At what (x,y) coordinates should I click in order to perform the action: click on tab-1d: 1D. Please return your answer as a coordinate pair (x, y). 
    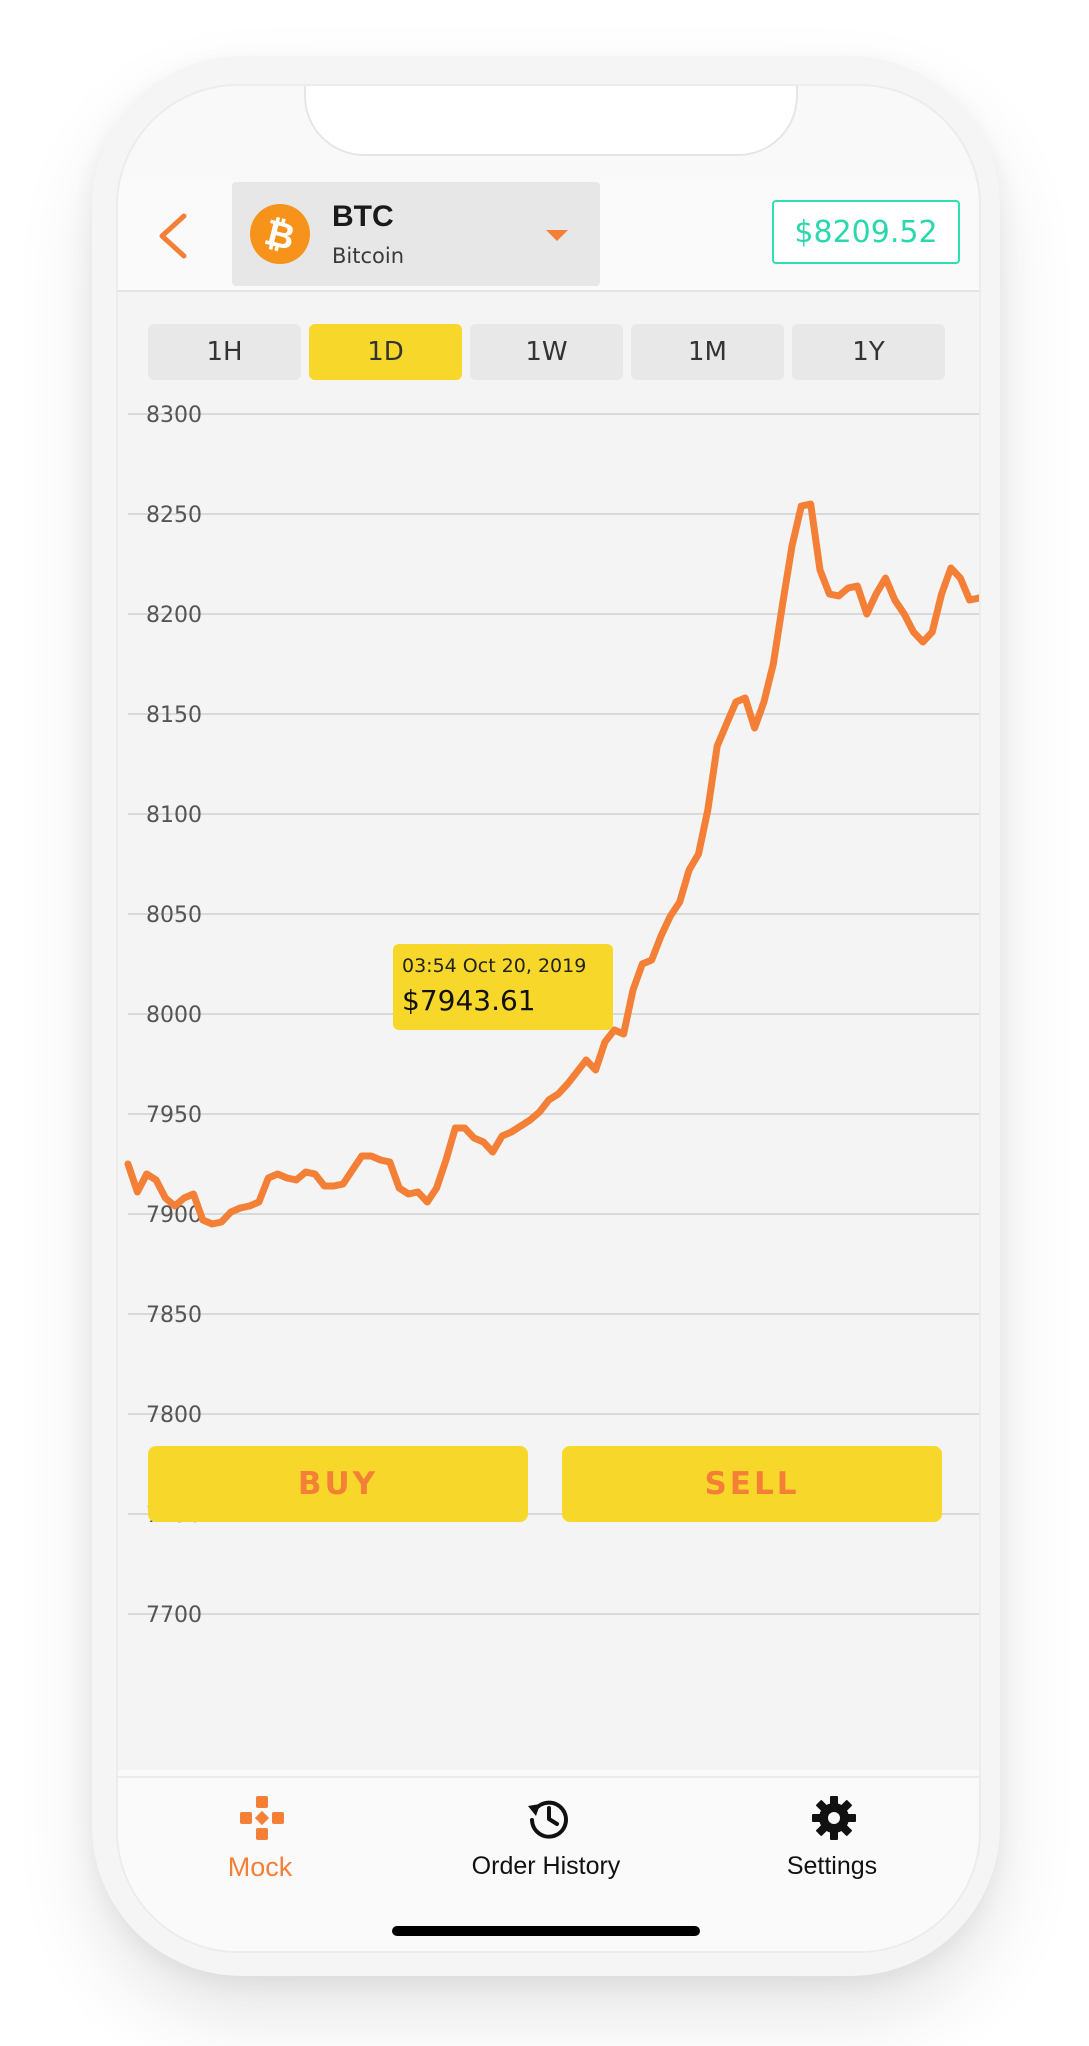
    Looking at the image, I should click on (385, 352).